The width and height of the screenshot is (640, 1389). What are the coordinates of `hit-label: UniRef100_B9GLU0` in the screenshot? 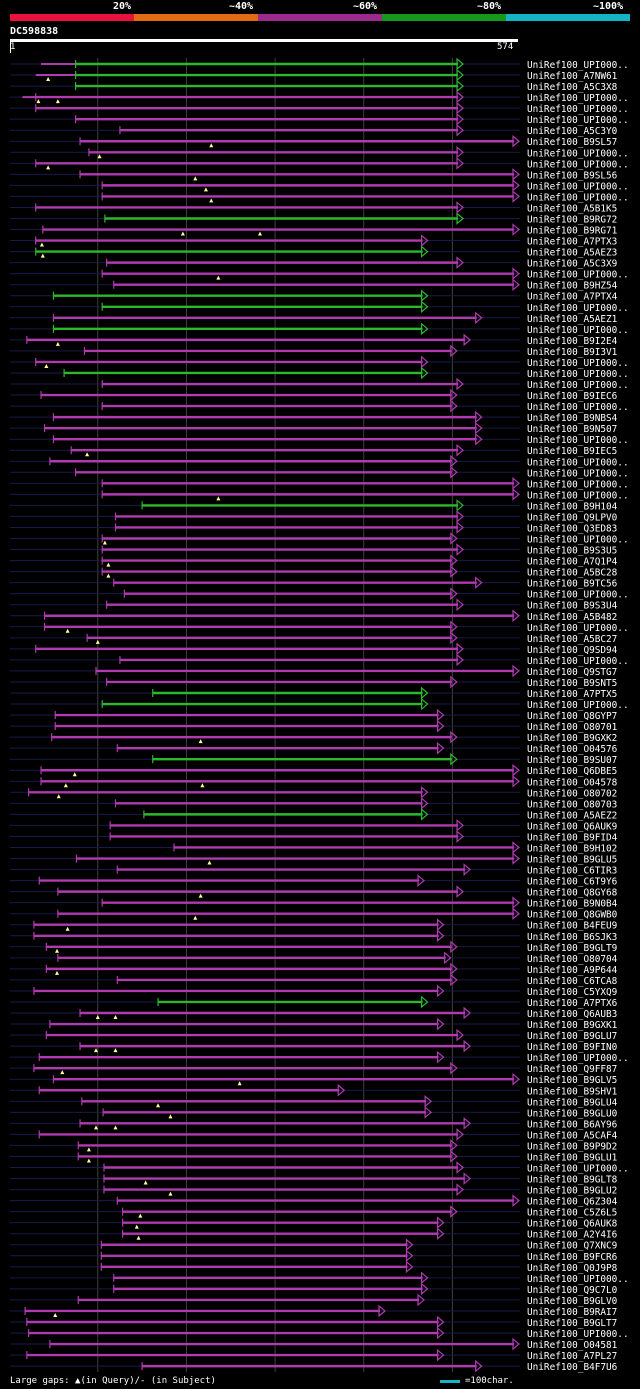 It's located at (572, 1113).